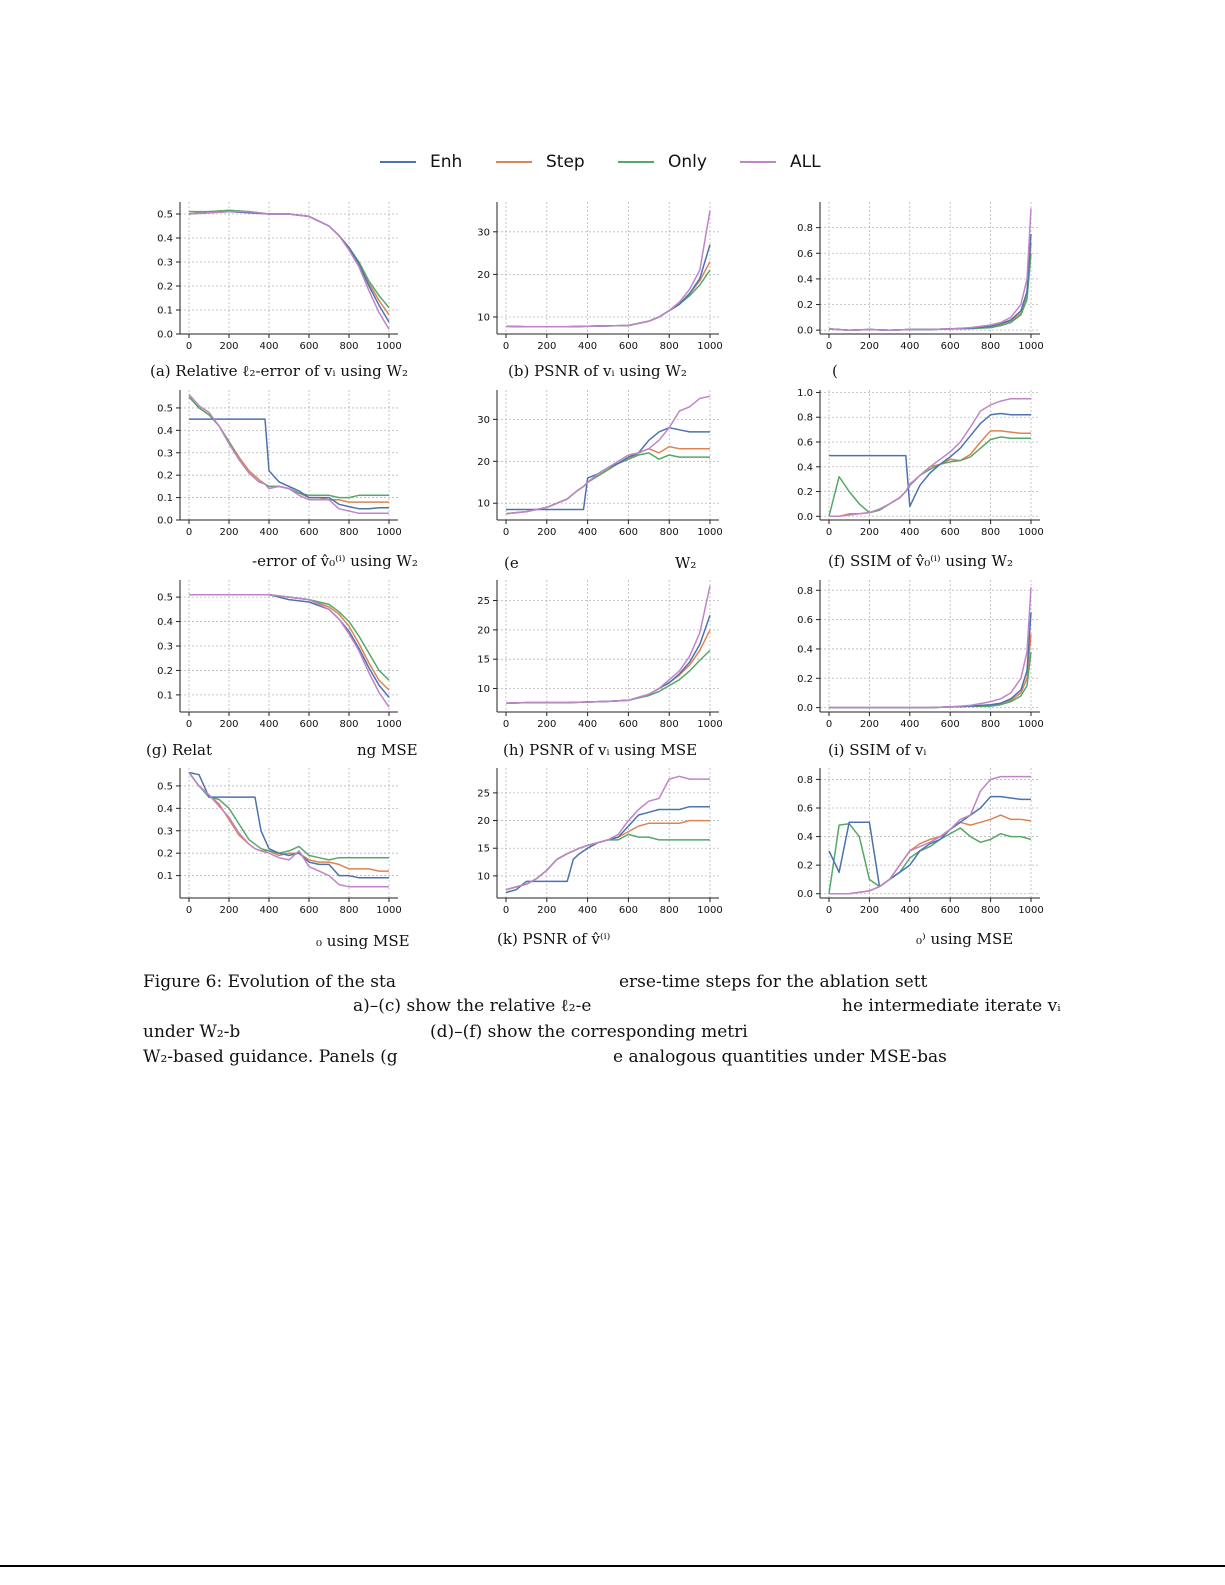 The height and width of the screenshot is (1585, 1225). I want to click on chart-panel-l: 0 200 400 600 800 1000 0.0 0.2 0.4 0.6 0.8, so click(920, 842).